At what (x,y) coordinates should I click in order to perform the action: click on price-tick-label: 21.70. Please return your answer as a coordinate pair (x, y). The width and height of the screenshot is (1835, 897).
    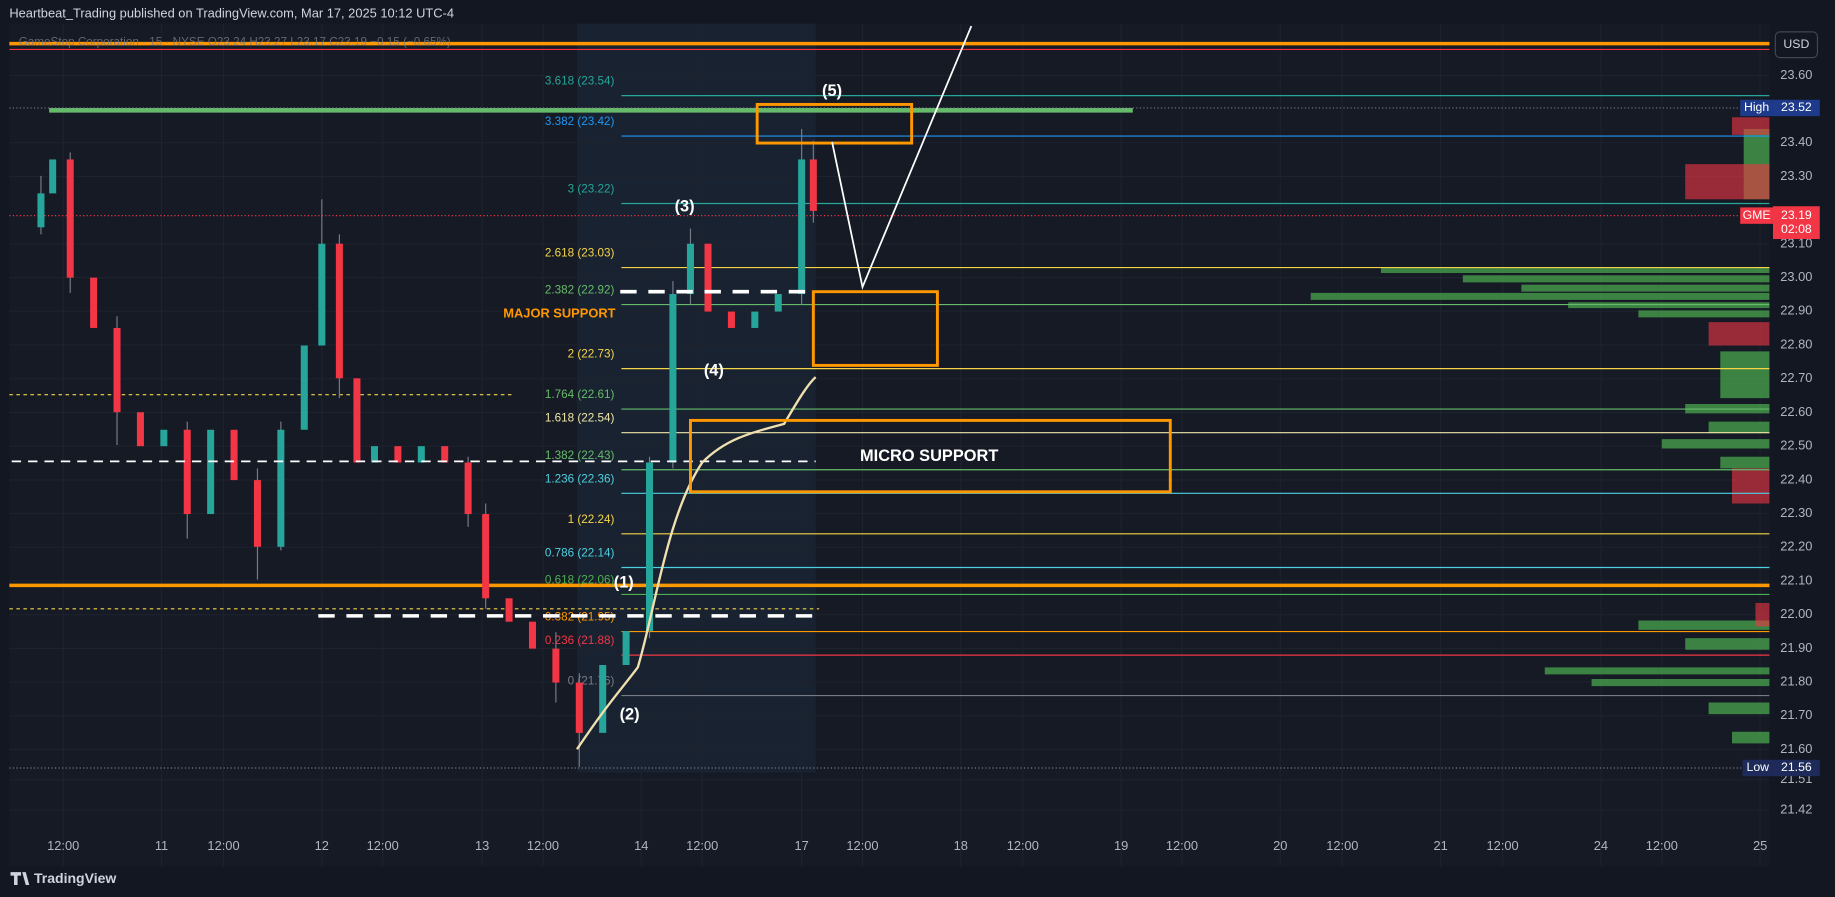
    Looking at the image, I should click on (1796, 714).